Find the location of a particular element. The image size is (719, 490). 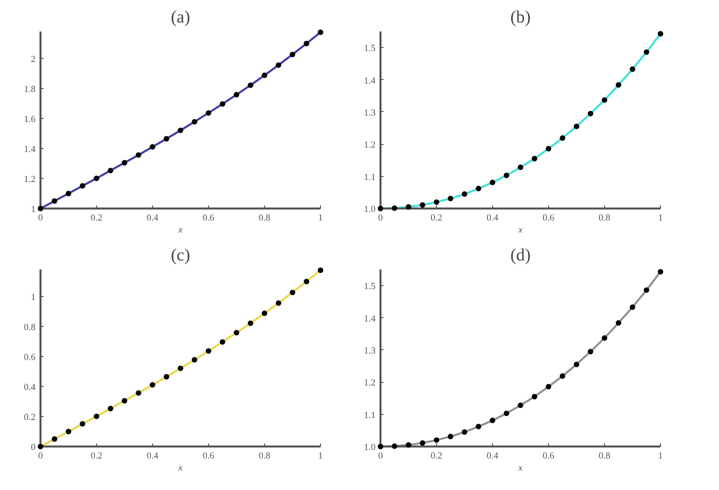

chart-title: (c) is located at coordinates (180, 255).